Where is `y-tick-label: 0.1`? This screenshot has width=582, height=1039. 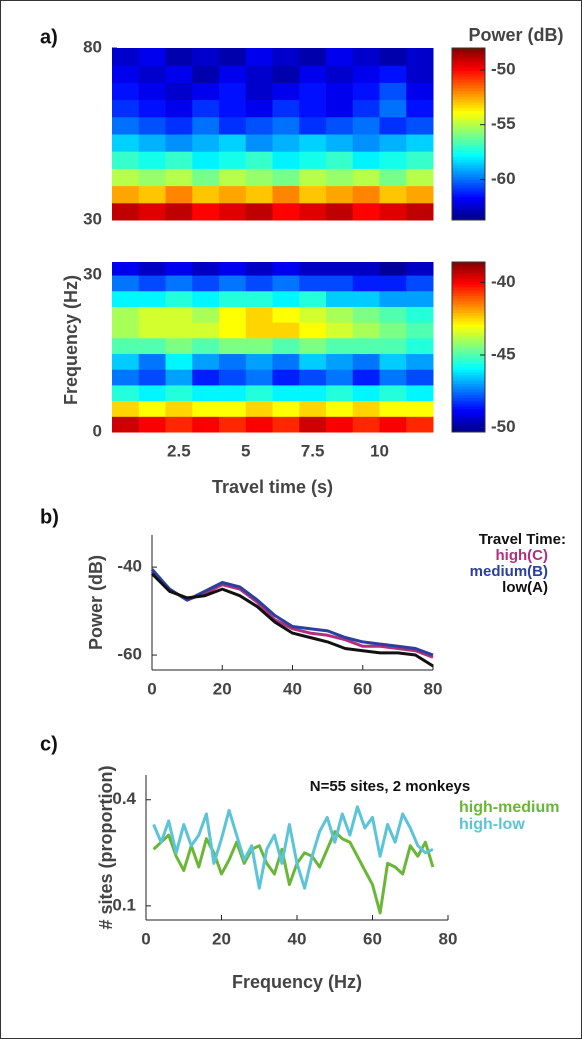 y-tick-label: 0.1 is located at coordinates (124, 904).